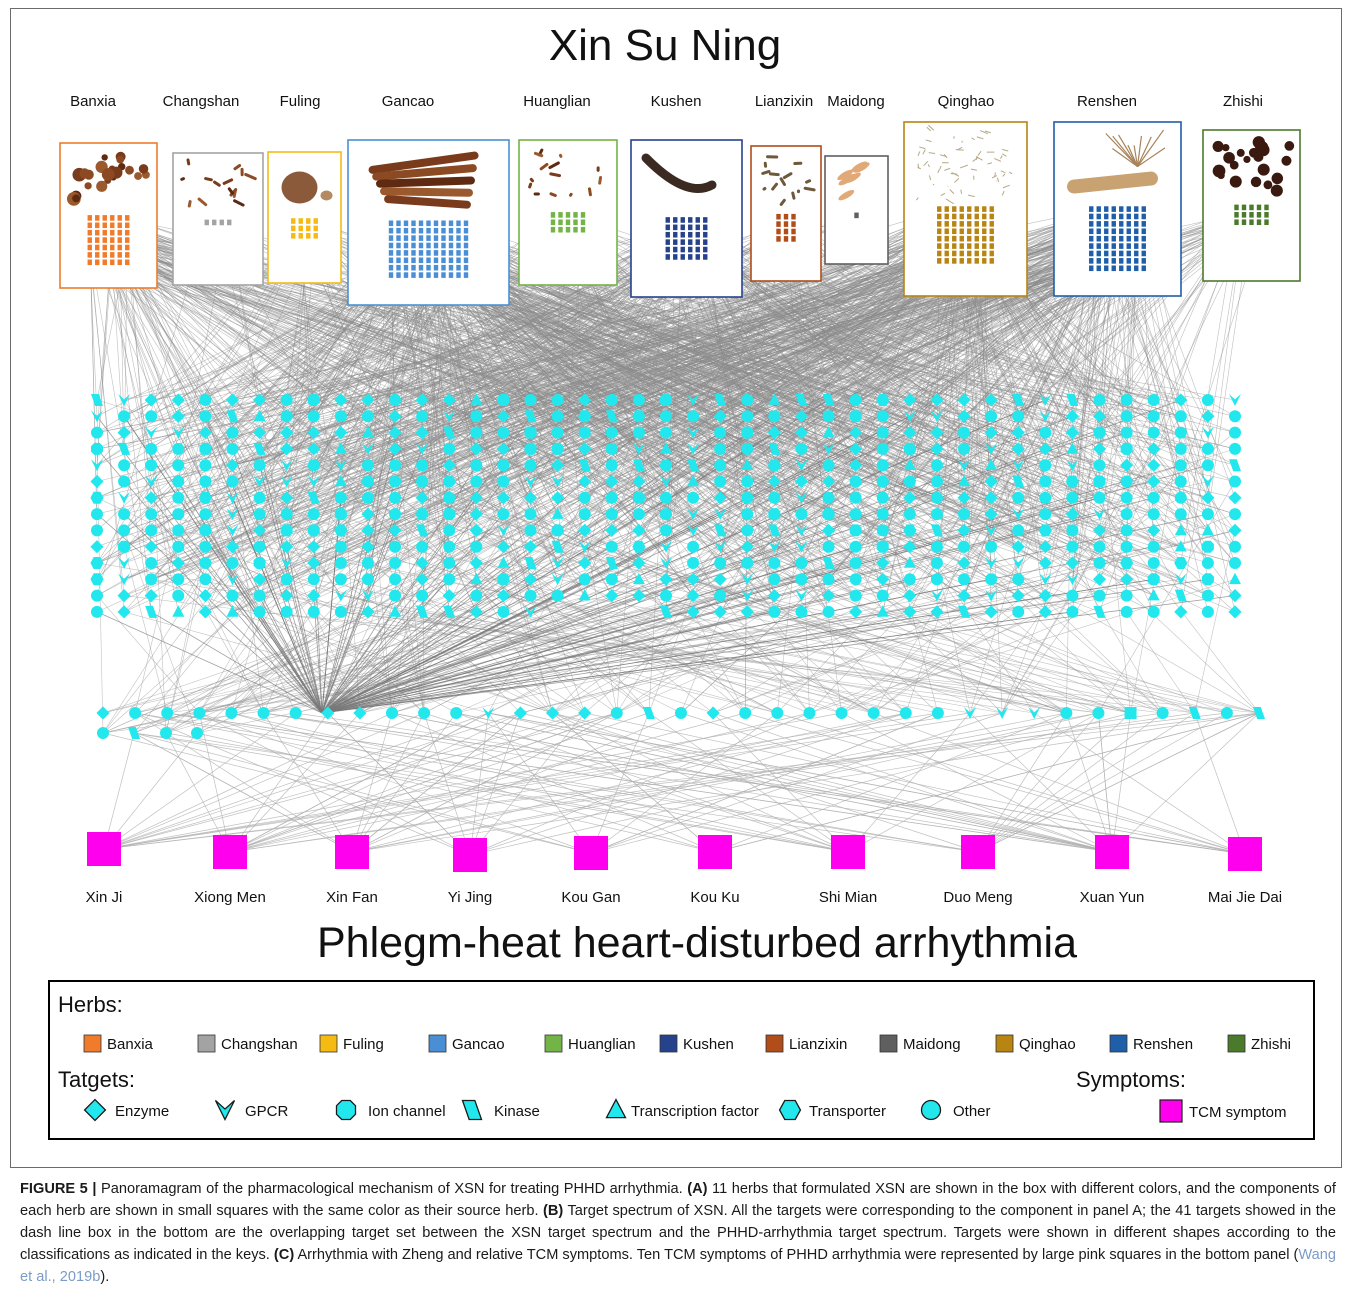 The height and width of the screenshot is (1302, 1355). I want to click on symptom-label: Mai Jie Dai, so click(1245, 897).